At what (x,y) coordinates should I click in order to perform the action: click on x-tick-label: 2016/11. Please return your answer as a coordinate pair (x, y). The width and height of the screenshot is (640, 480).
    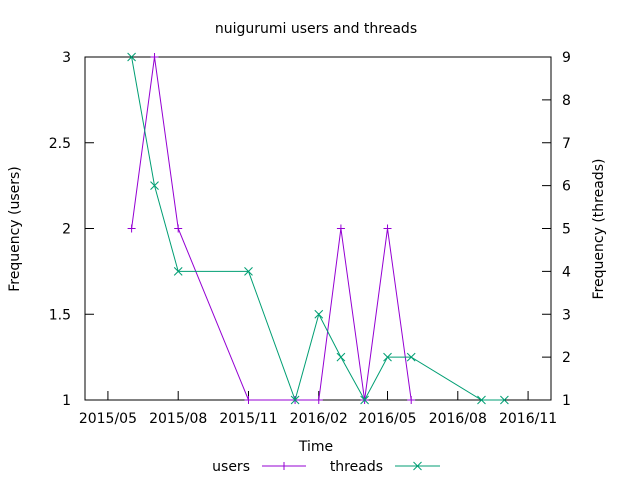
    Looking at the image, I should click on (528, 419).